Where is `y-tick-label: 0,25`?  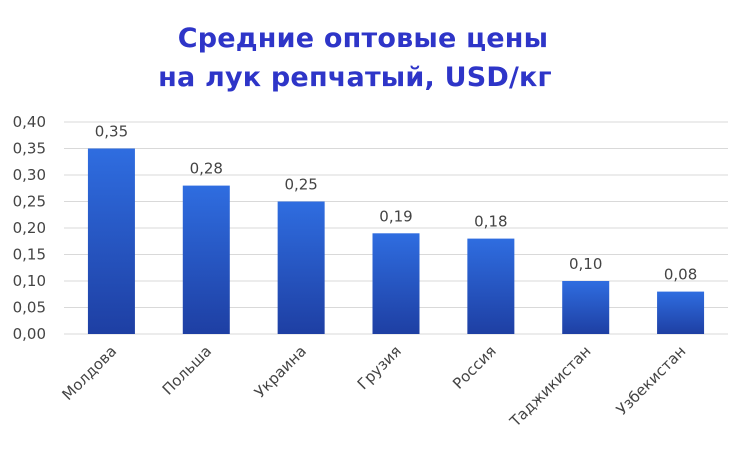
y-tick-label: 0,25 is located at coordinates (29, 202).